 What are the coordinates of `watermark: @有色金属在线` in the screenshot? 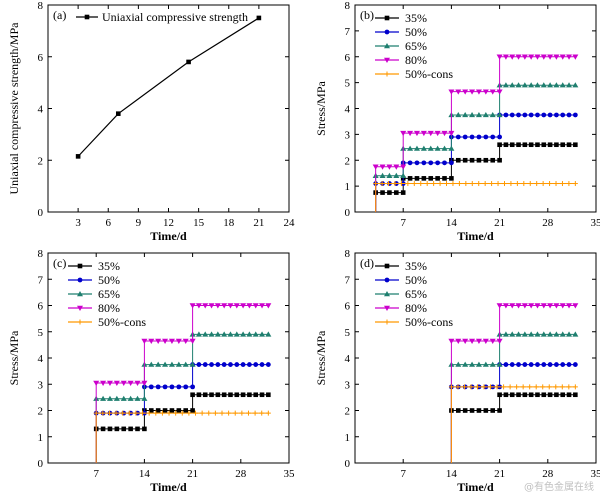 It's located at (559, 487).